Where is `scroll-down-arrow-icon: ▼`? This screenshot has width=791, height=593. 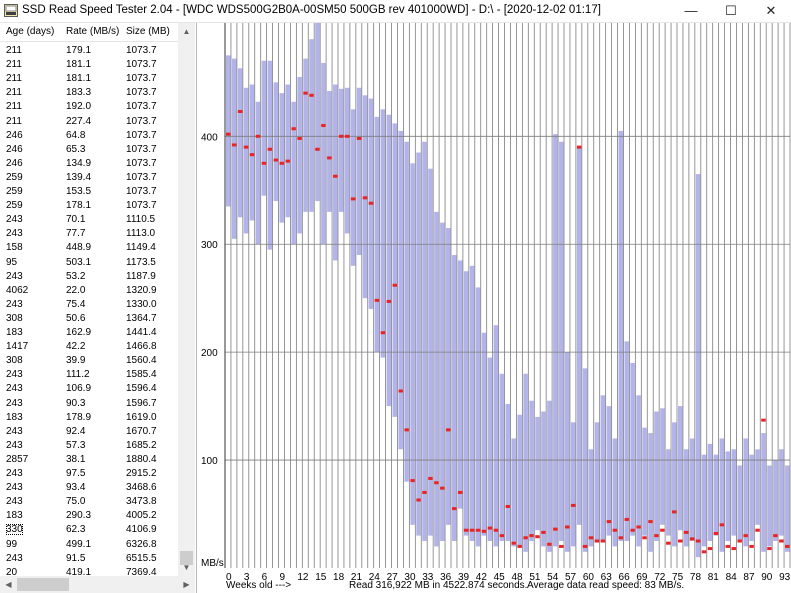
scroll-down-arrow-icon: ▼ is located at coordinates (186, 567).